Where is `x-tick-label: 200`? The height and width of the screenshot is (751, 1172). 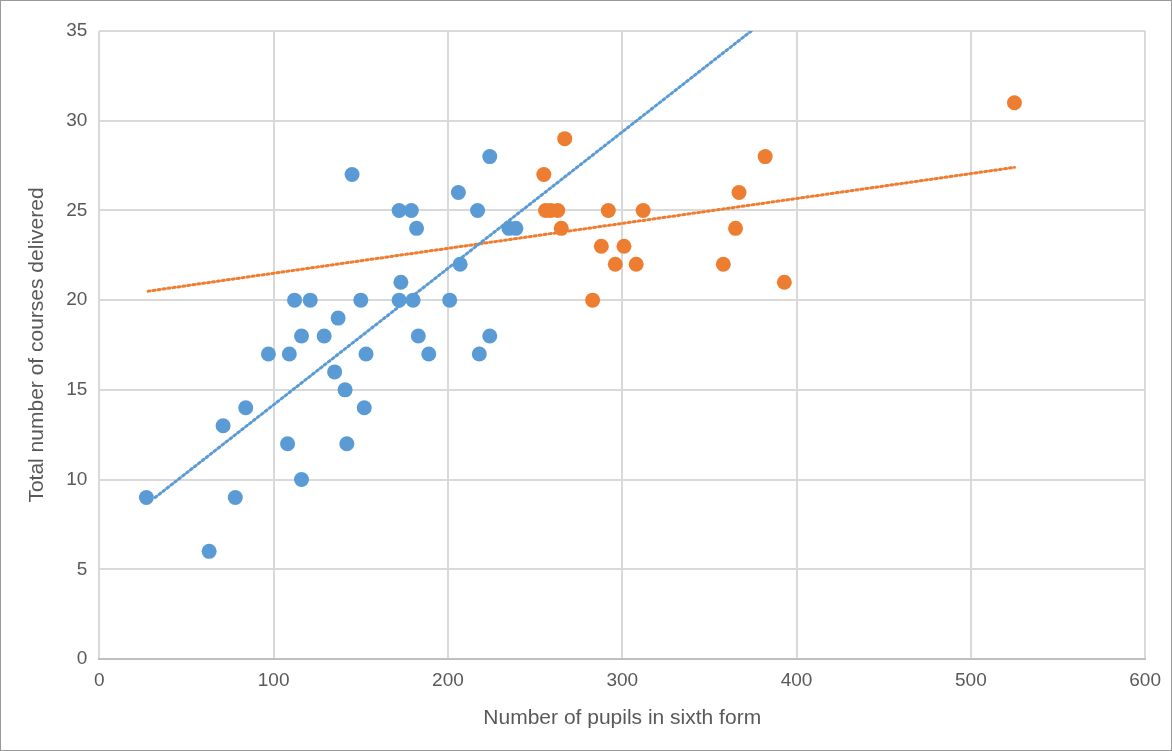 x-tick-label: 200 is located at coordinates (448, 679).